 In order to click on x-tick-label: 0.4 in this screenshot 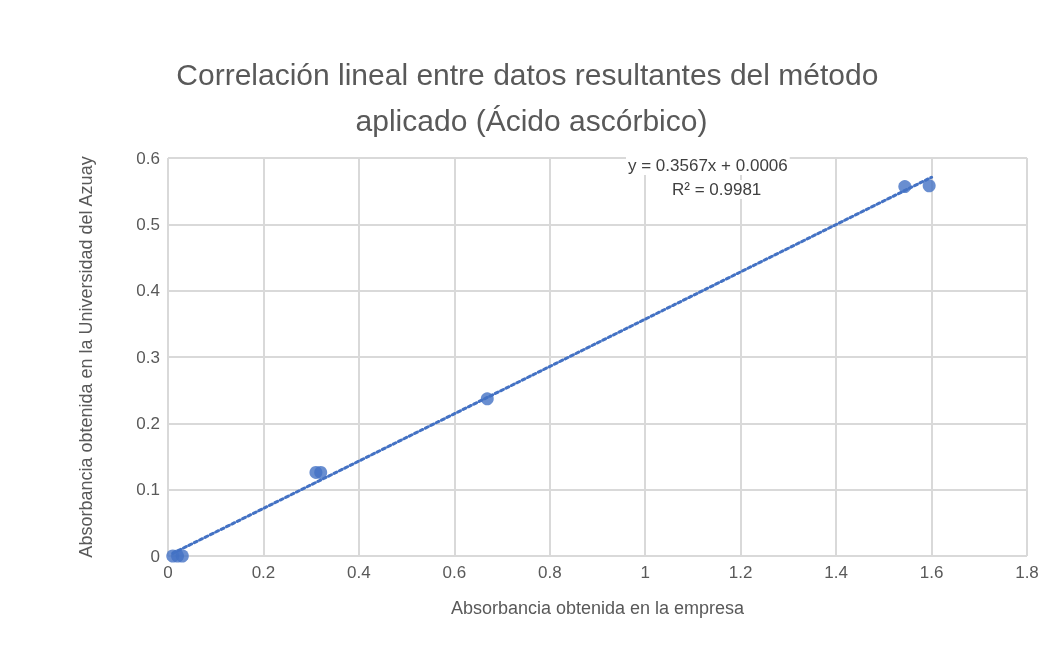, I will do `click(359, 572)`.